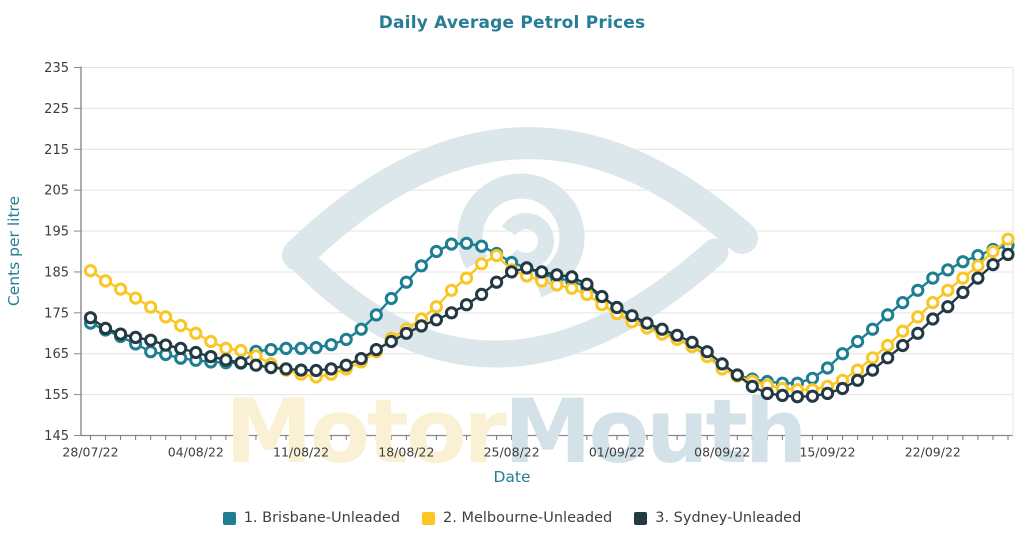  What do you see at coordinates (56, 109) in the screenshot?
I see `svg-text: 225` at bounding box center [56, 109].